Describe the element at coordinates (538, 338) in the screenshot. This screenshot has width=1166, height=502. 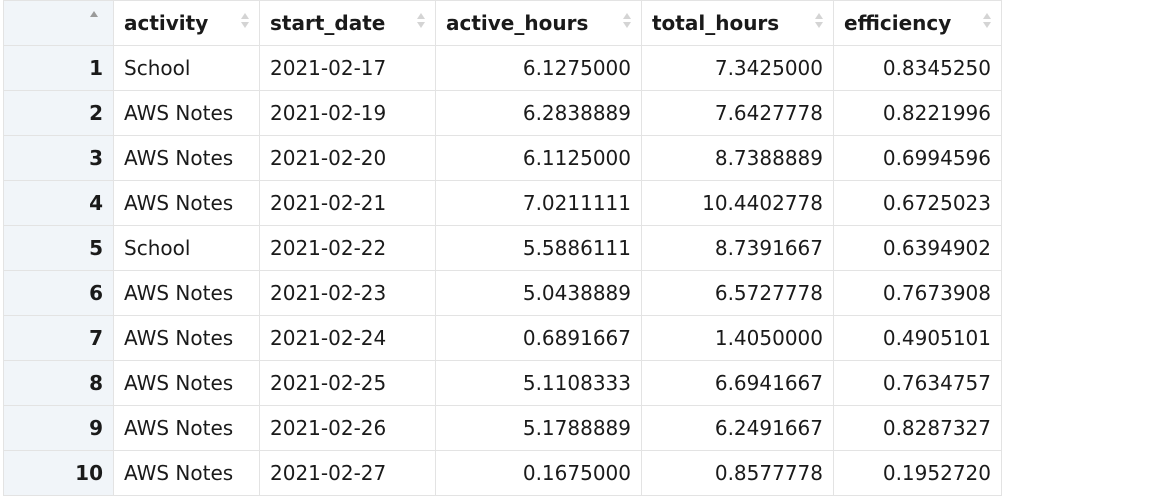
I see `cell-active-hours: 0.6891667` at that location.